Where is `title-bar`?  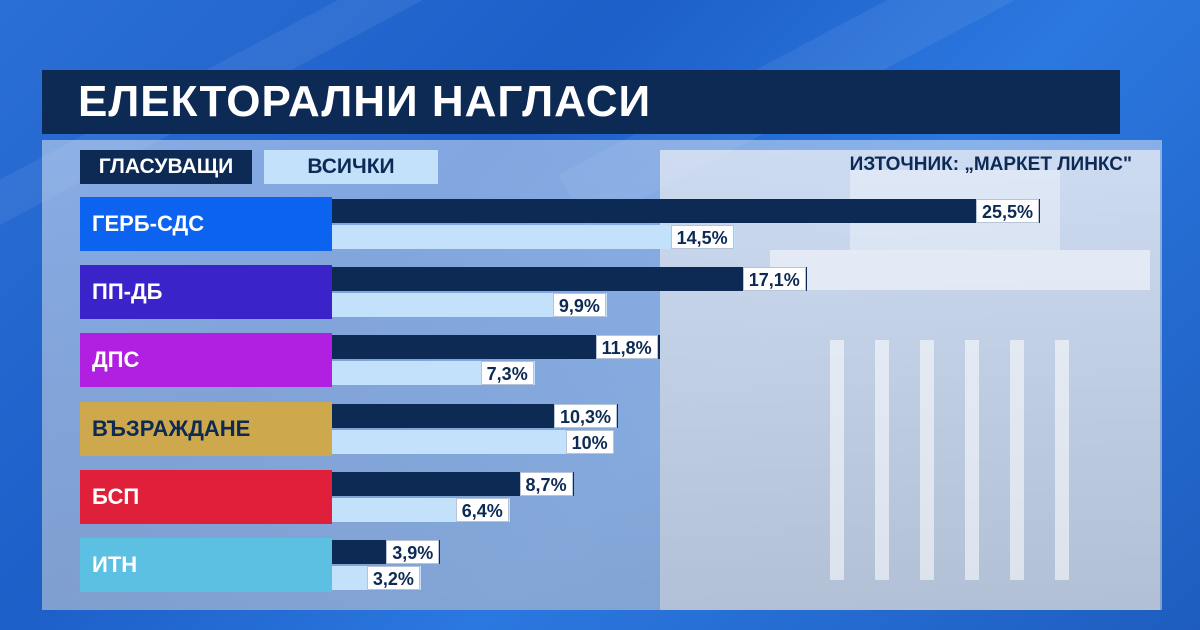
title-bar is located at coordinates (581, 102).